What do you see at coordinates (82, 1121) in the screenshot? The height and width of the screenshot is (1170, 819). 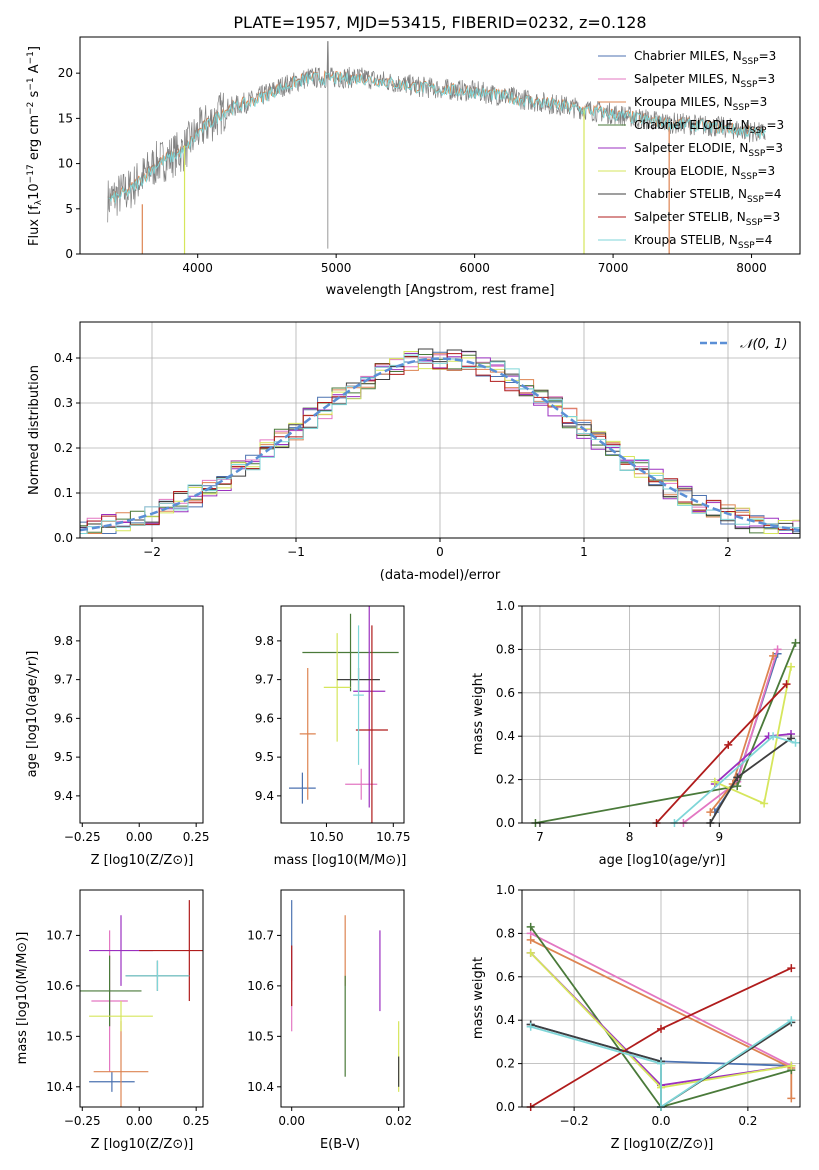 I see `x-tick-label: −0.25` at bounding box center [82, 1121].